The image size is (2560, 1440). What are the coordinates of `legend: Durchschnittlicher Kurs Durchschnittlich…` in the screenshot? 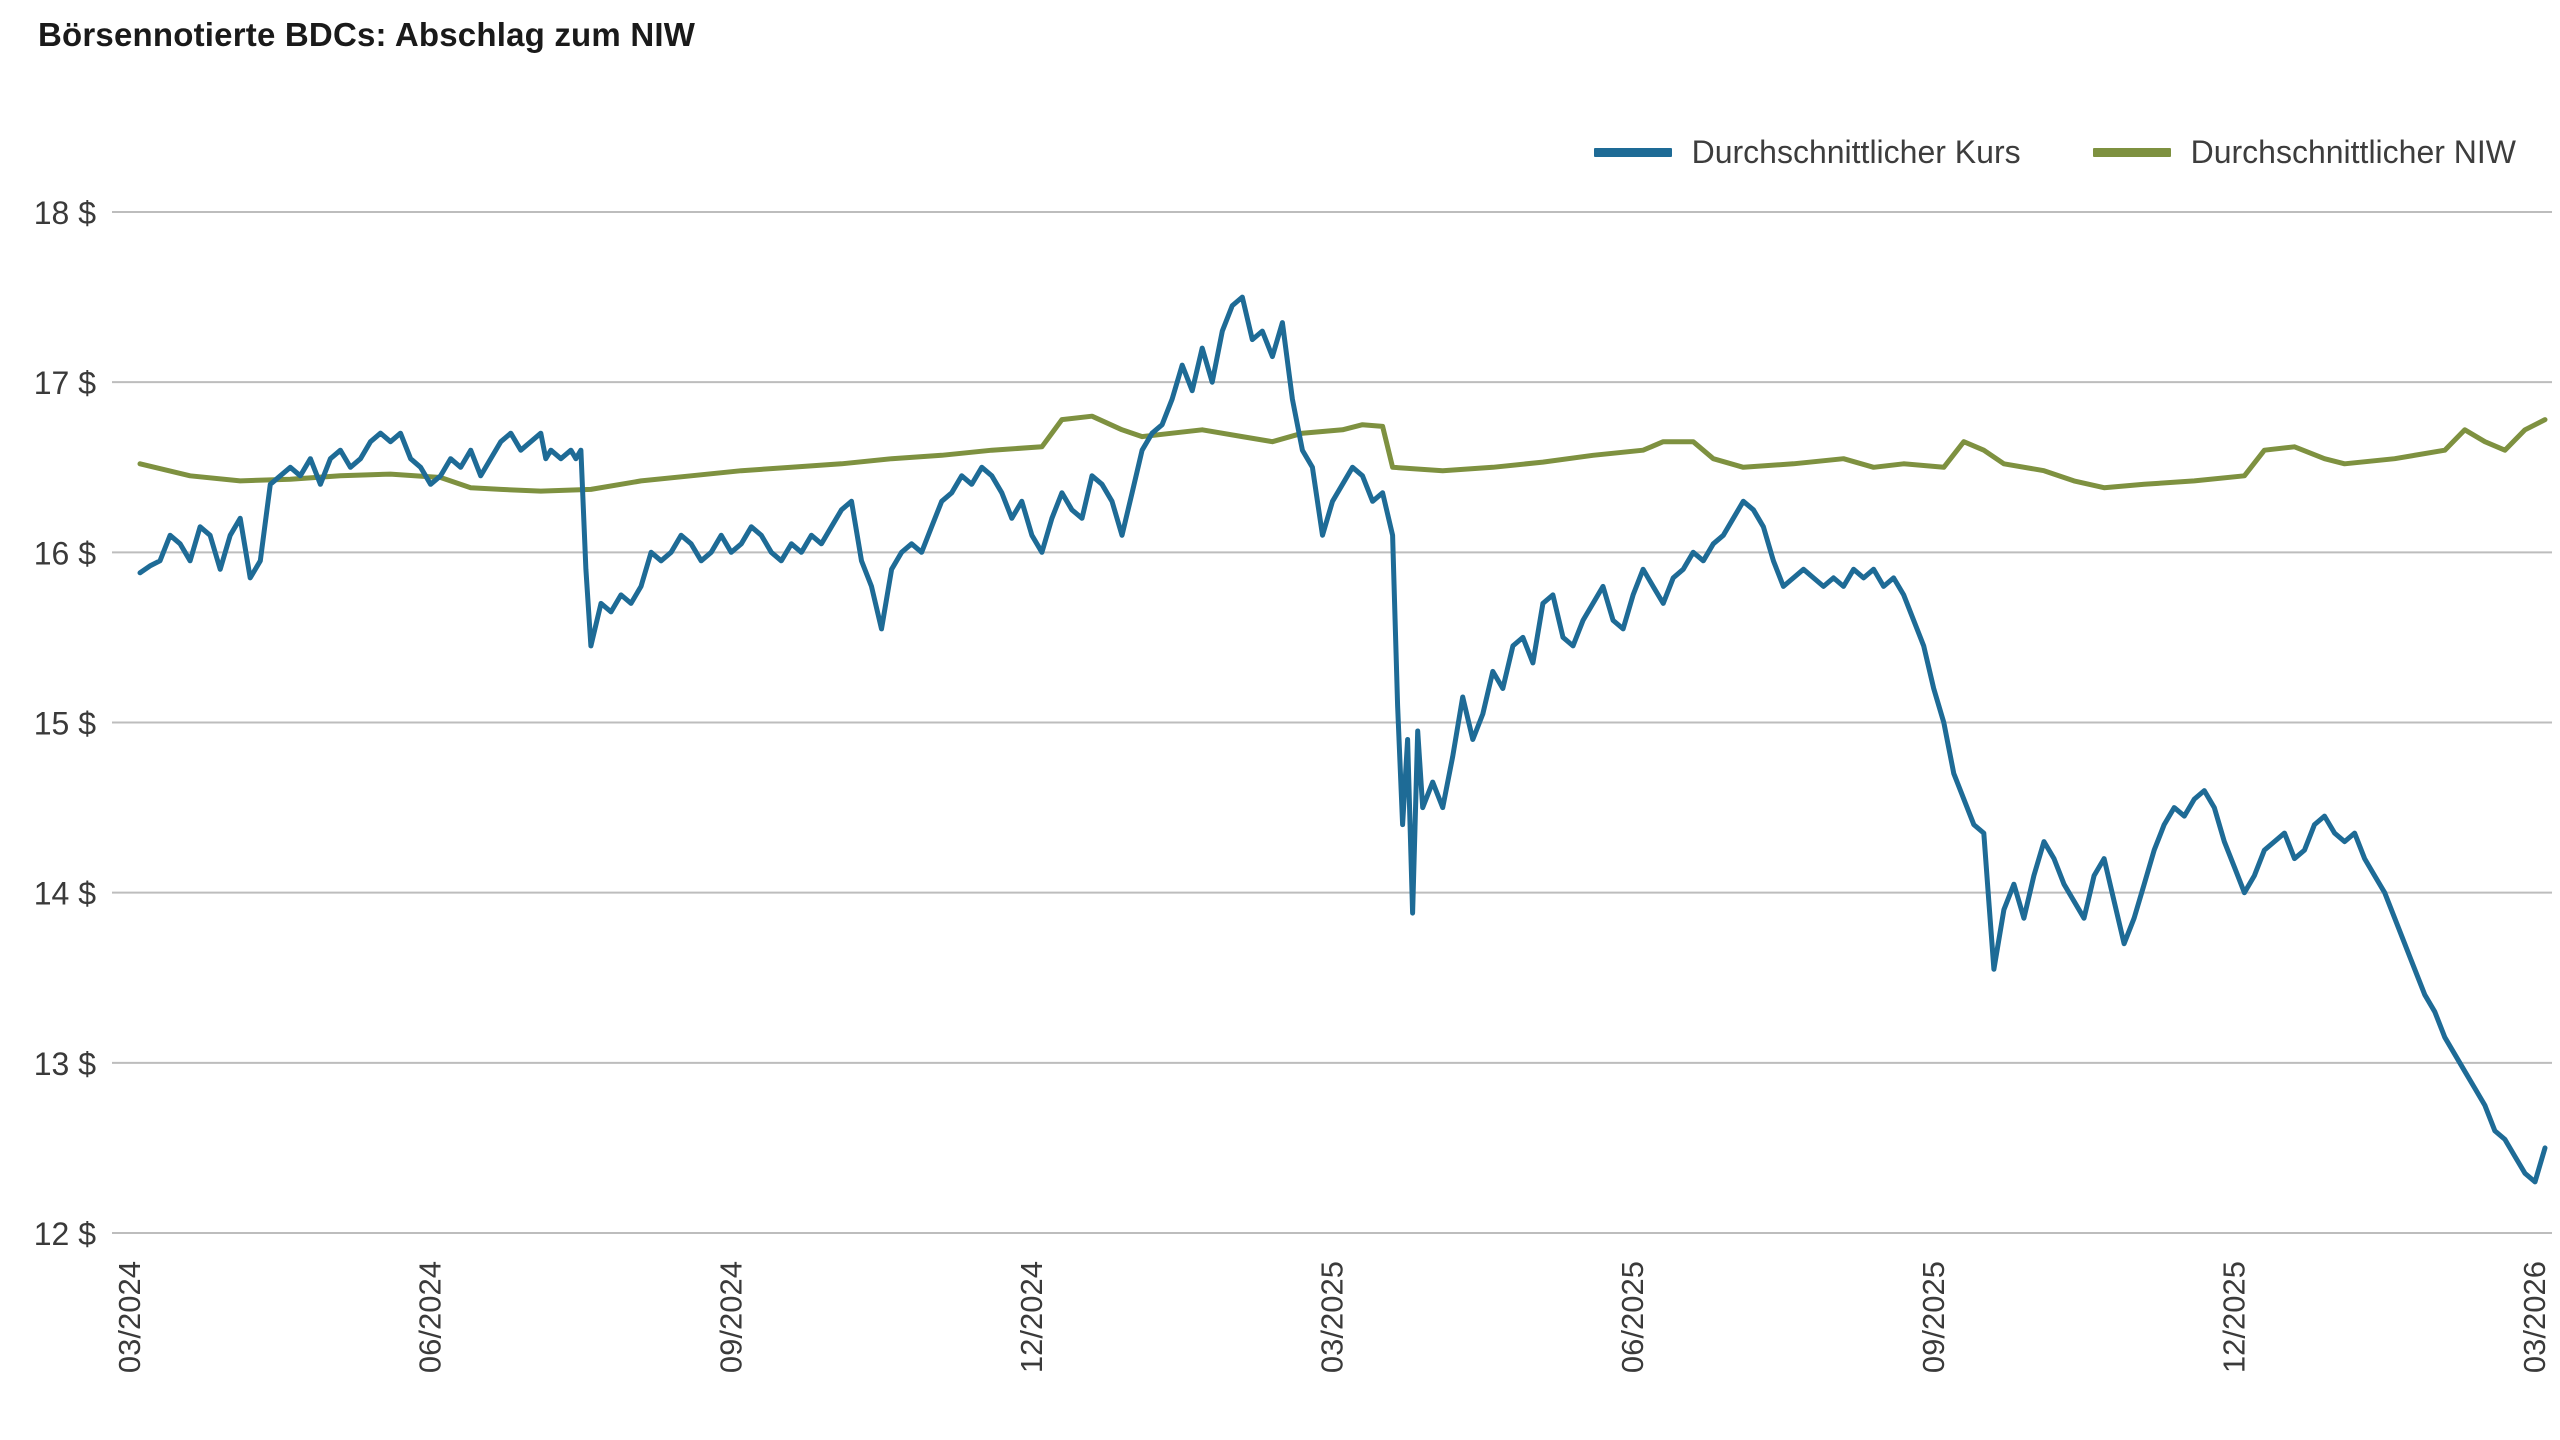 It's located at (2054, 152).